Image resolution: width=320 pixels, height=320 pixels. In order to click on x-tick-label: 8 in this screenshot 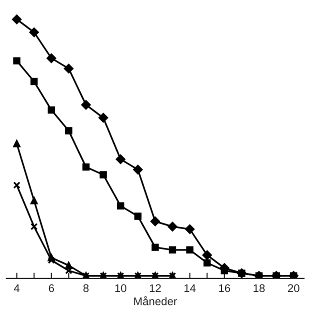, I will do `click(86, 288)`.